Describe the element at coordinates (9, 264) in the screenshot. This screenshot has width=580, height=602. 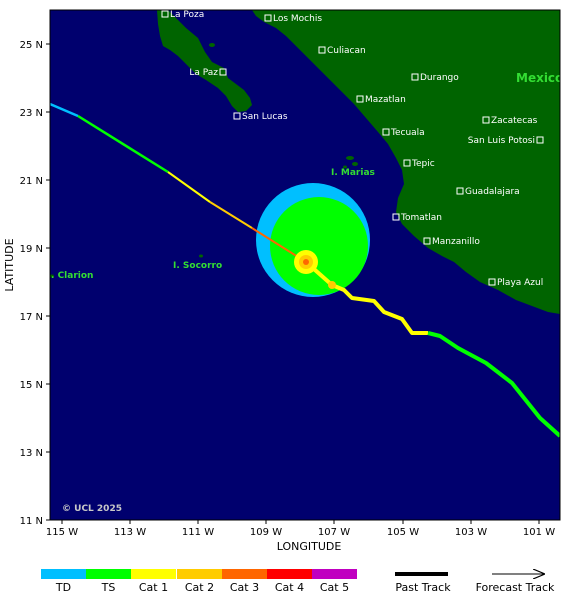
I see `y-axis-title: LATITUDE` at that location.